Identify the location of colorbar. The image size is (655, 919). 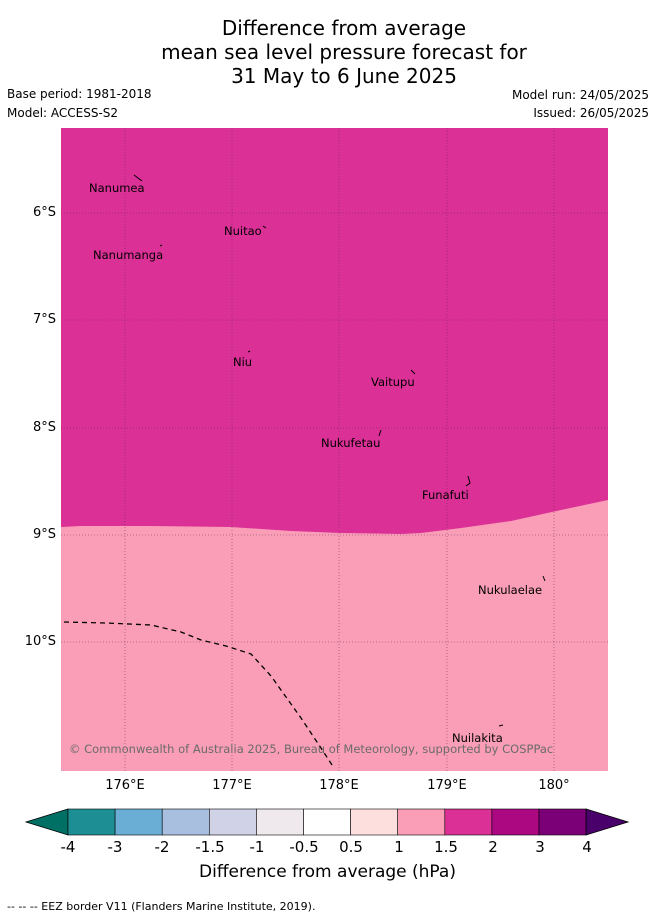
(327, 822).